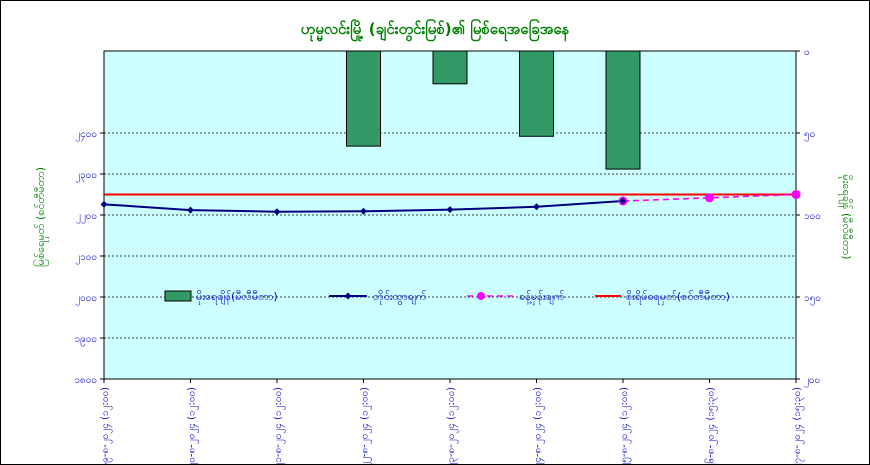 Image resolution: width=870 pixels, height=465 pixels. I want to click on forecast-line, so click(709, 197).